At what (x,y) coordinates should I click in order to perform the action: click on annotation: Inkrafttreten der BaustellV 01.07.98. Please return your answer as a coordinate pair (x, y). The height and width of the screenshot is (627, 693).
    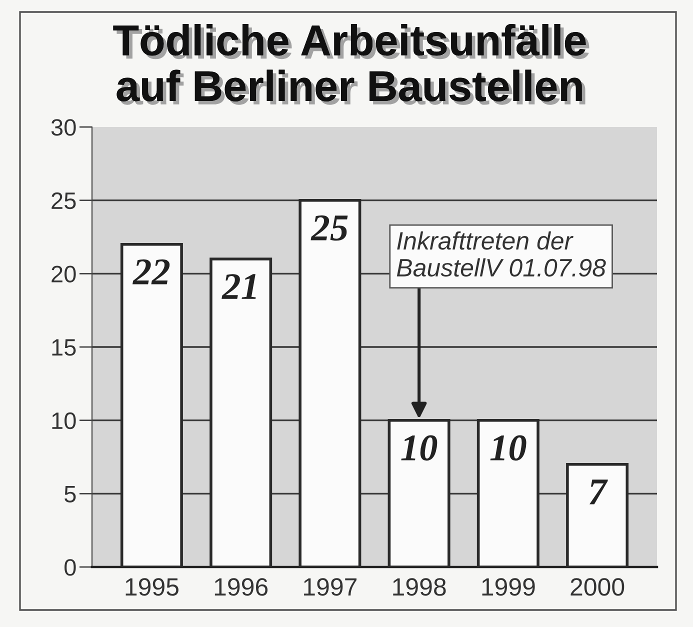
    Looking at the image, I should click on (501, 254).